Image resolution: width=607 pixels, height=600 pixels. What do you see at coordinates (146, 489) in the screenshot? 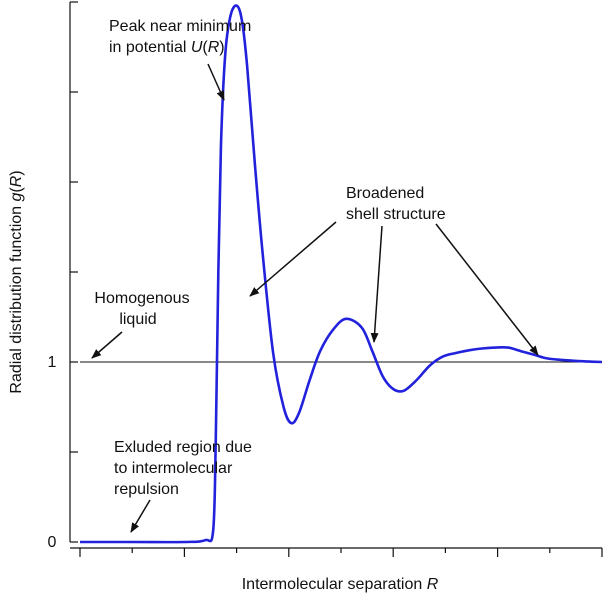
I see `annotation-excluded-line3: repulsion` at bounding box center [146, 489].